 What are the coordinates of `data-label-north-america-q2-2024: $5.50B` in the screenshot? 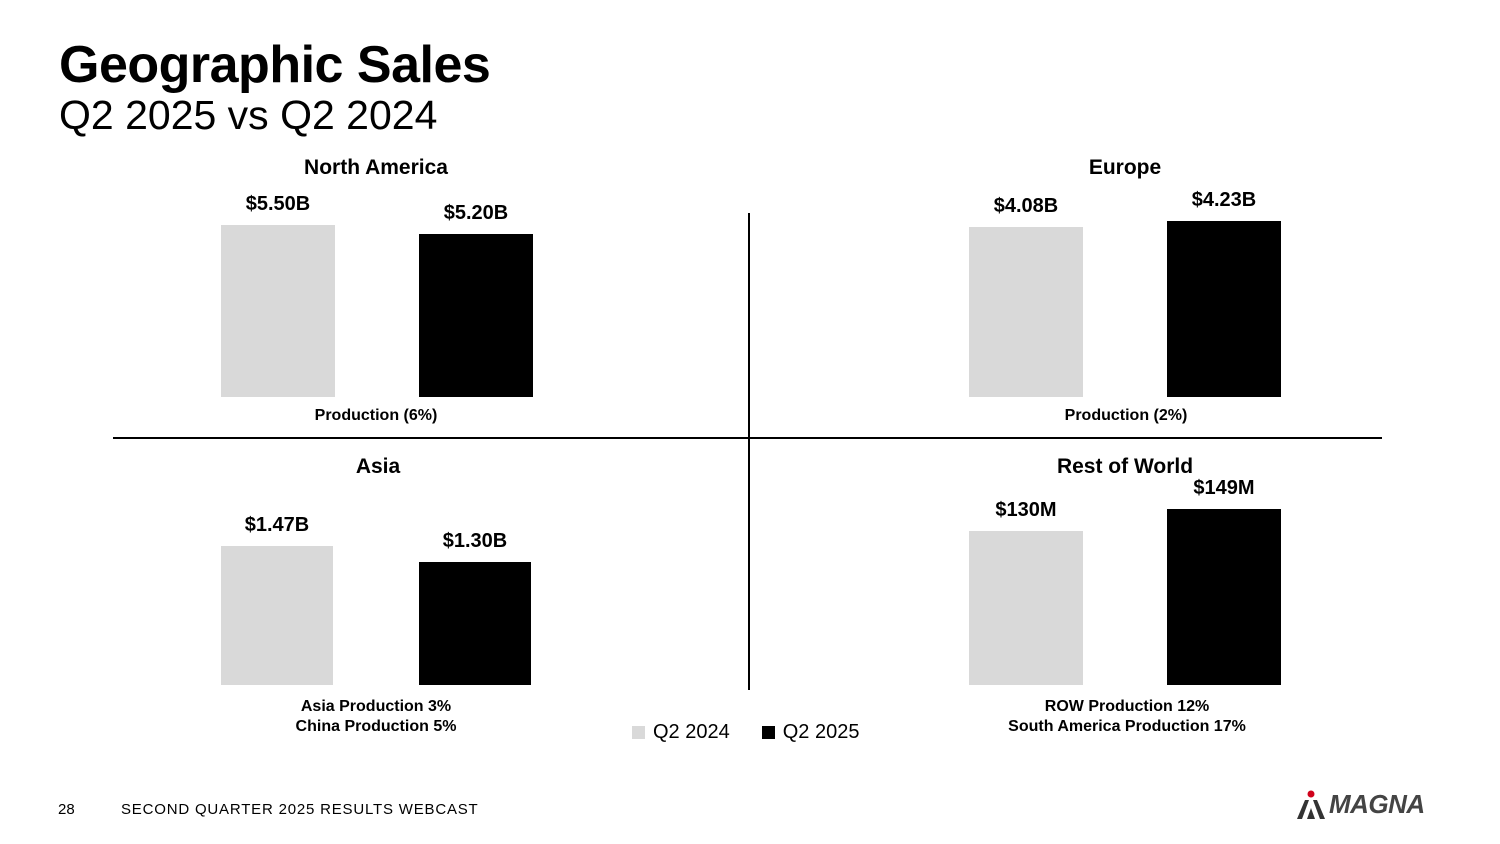 It's located at (278, 204).